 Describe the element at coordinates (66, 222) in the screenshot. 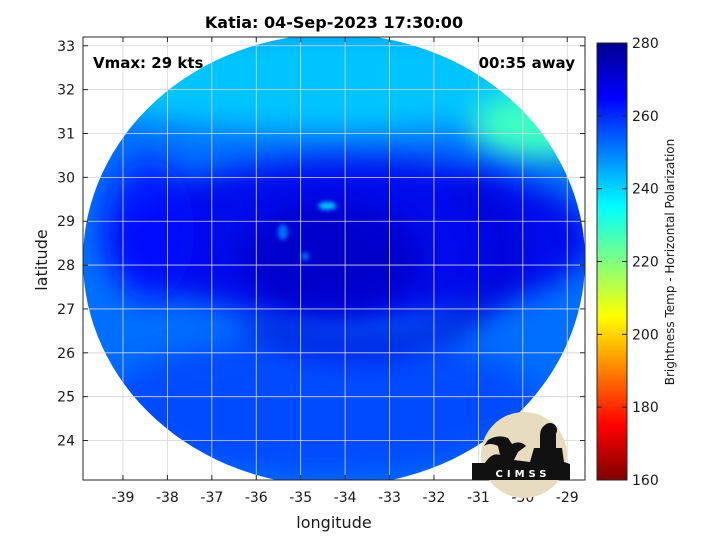

I see `y-tick-label: 29` at that location.